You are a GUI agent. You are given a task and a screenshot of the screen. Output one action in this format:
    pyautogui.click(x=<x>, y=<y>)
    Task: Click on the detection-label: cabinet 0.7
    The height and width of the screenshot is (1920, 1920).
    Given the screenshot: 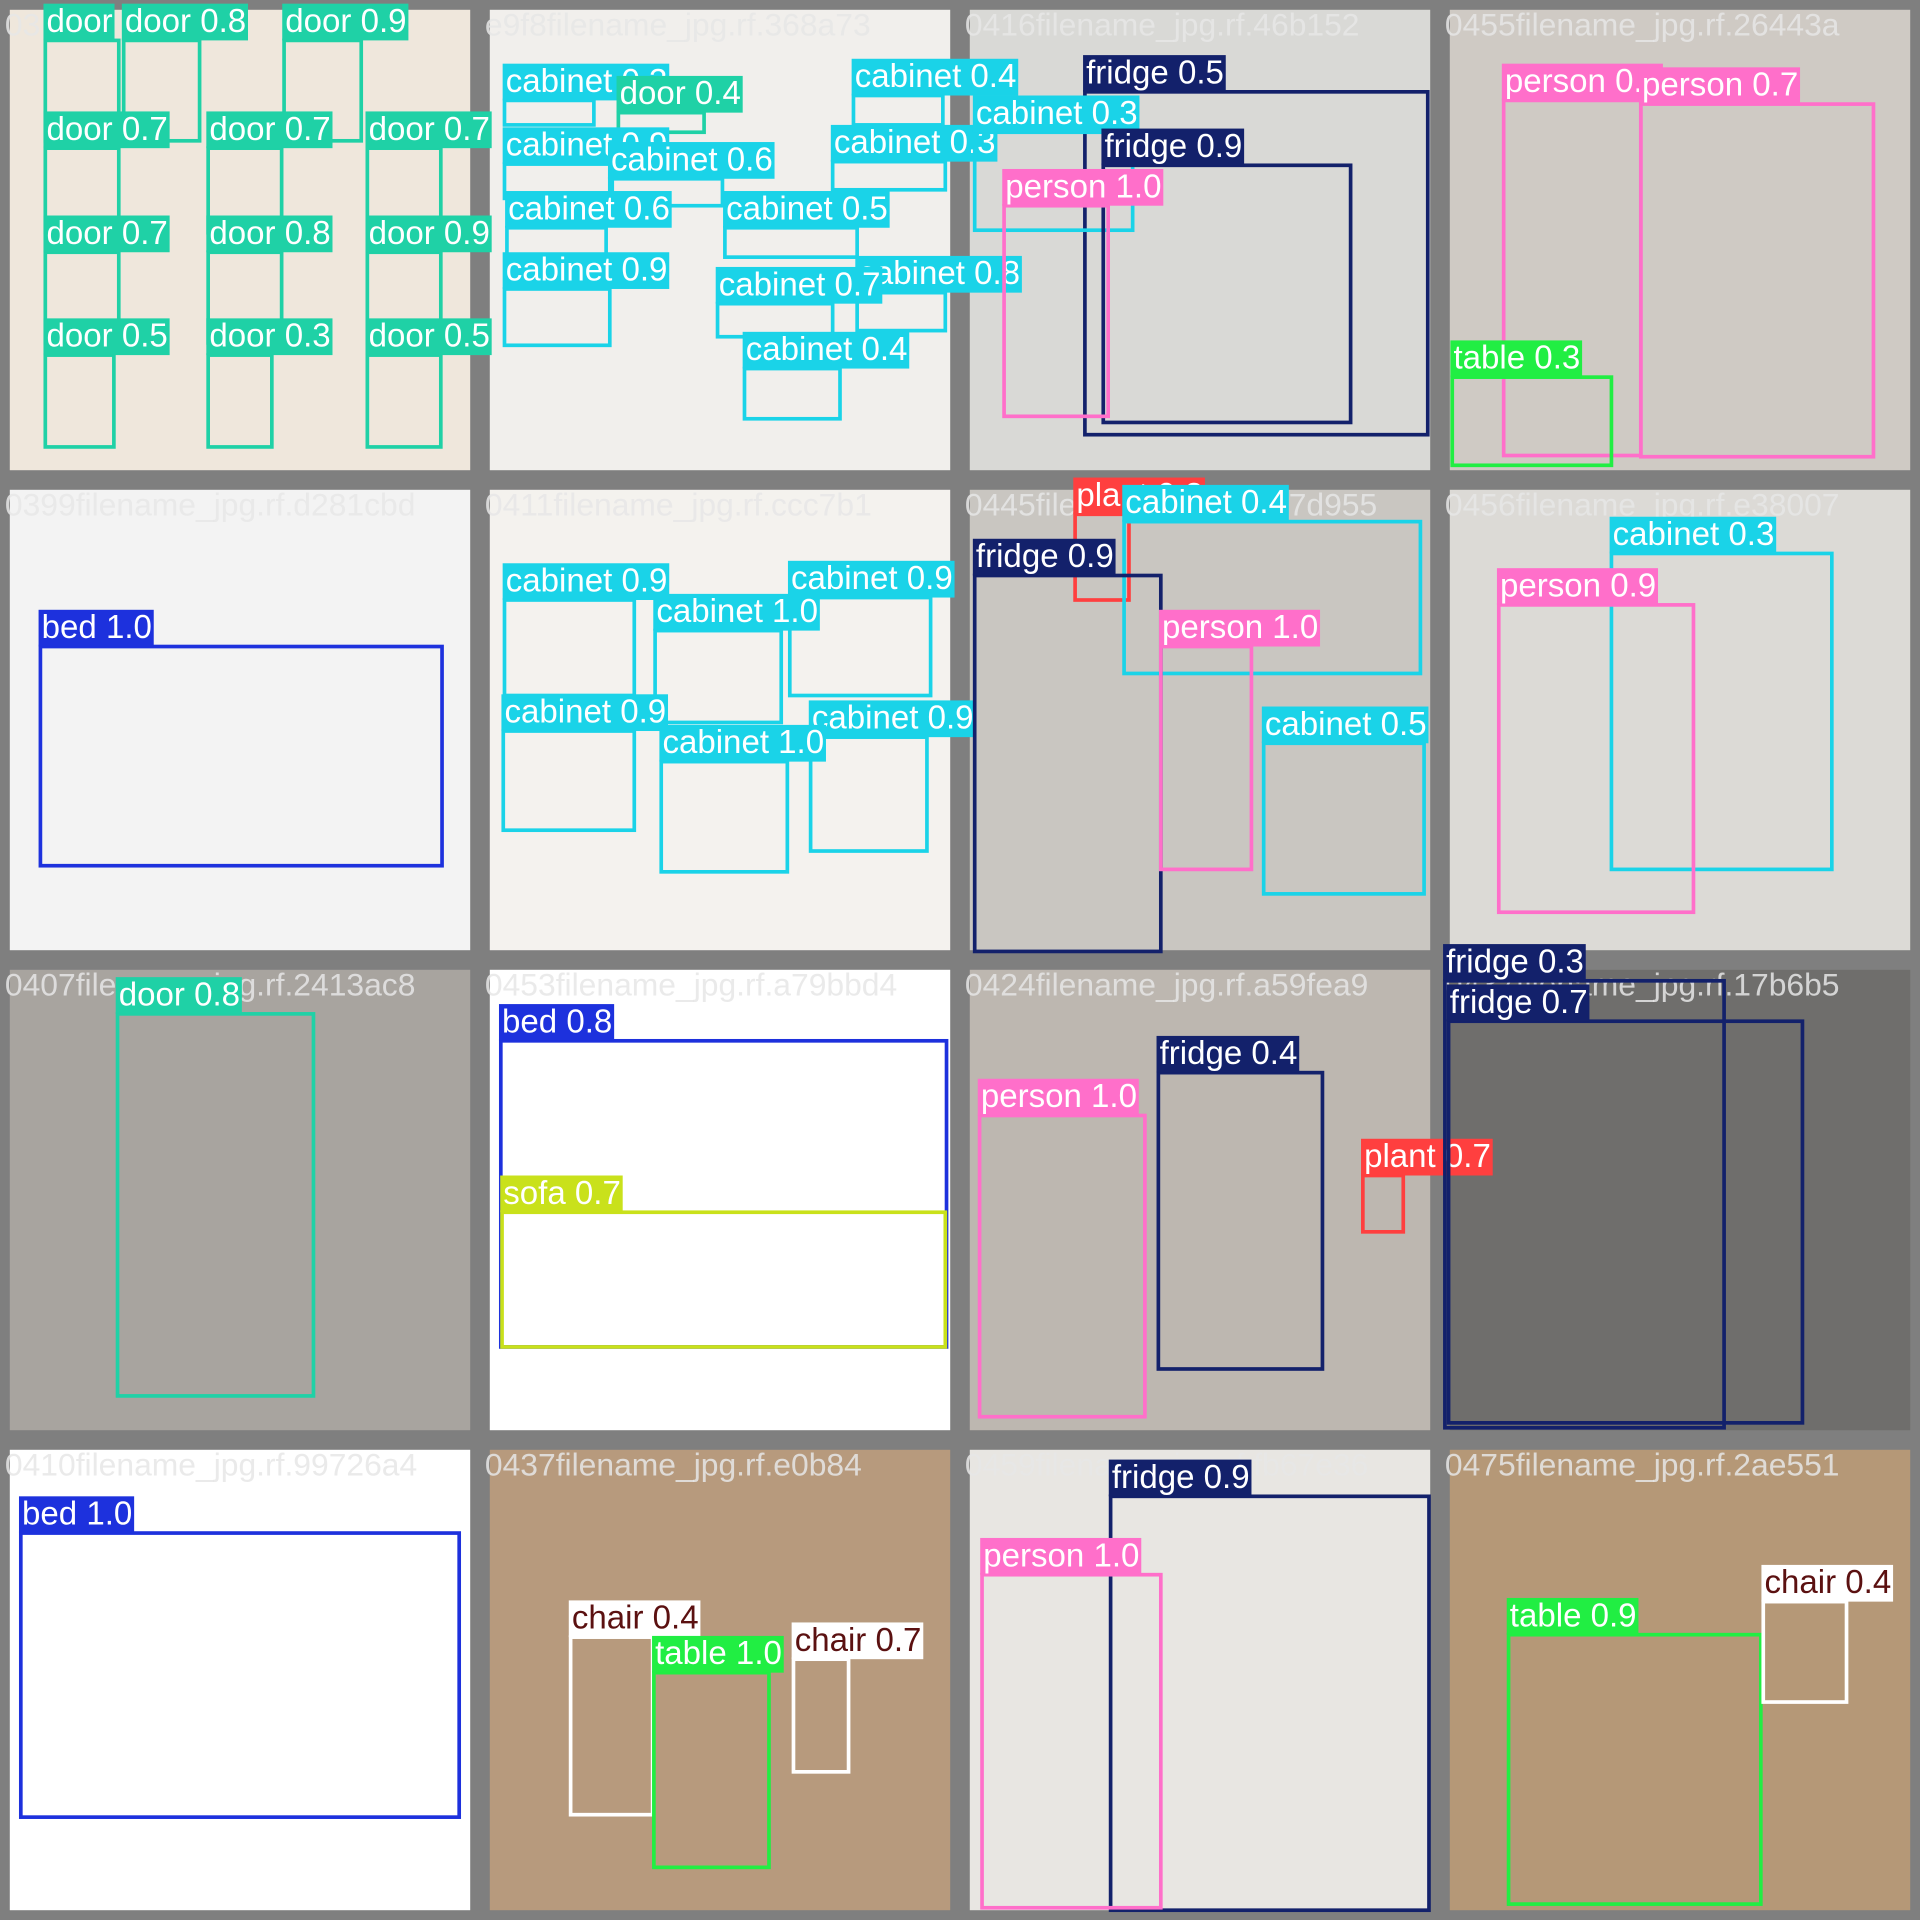 What is the action you would take?
    pyautogui.click(x=800, y=284)
    